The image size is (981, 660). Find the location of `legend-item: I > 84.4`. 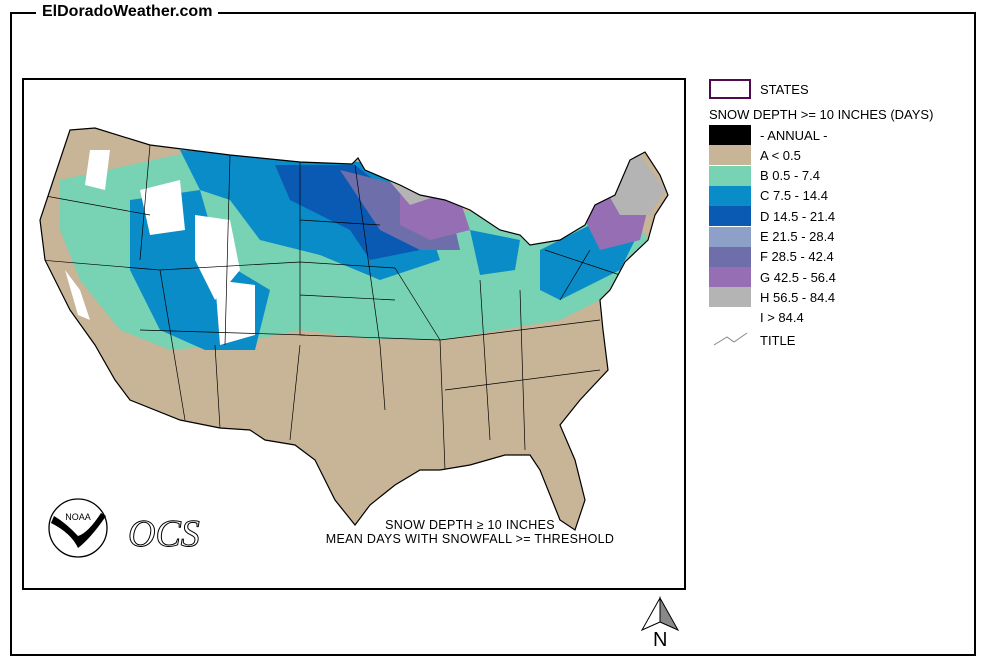

legend-item: I > 84.4 is located at coordinates (756, 317).